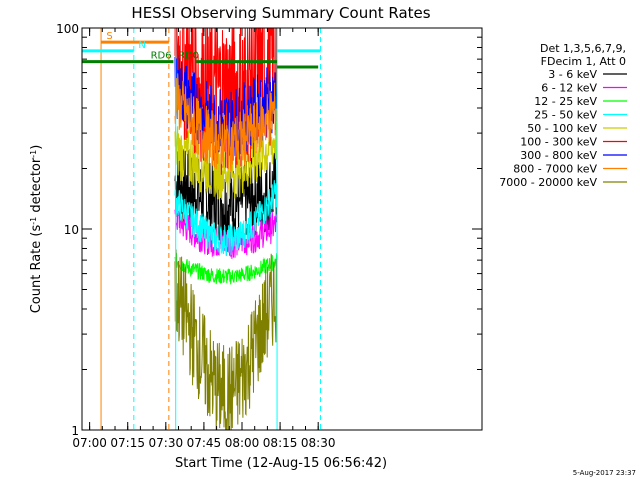 The height and width of the screenshot is (480, 640). Describe the element at coordinates (583, 61) in the screenshot. I see `legend-header-2: FDecim 1, Att 0` at that location.